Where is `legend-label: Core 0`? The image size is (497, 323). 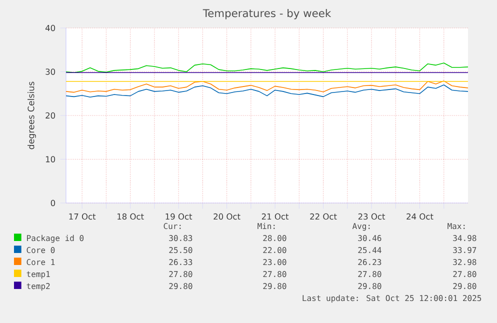 legend-label: Core 0 is located at coordinates (40, 250).